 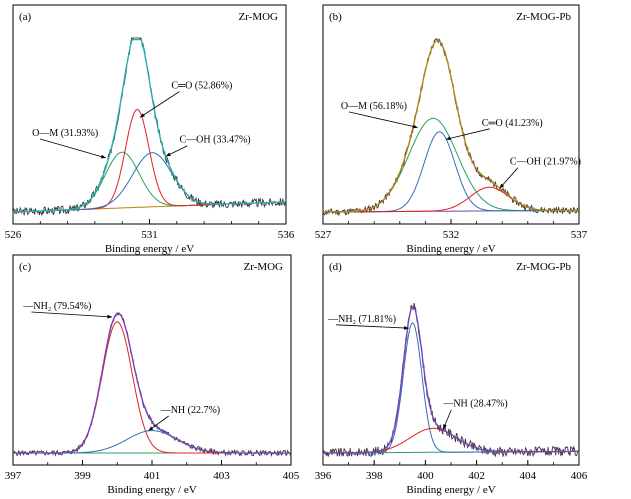 I want to click on peak-annotation-label: C═O (41.23%), so click(x=512, y=123).